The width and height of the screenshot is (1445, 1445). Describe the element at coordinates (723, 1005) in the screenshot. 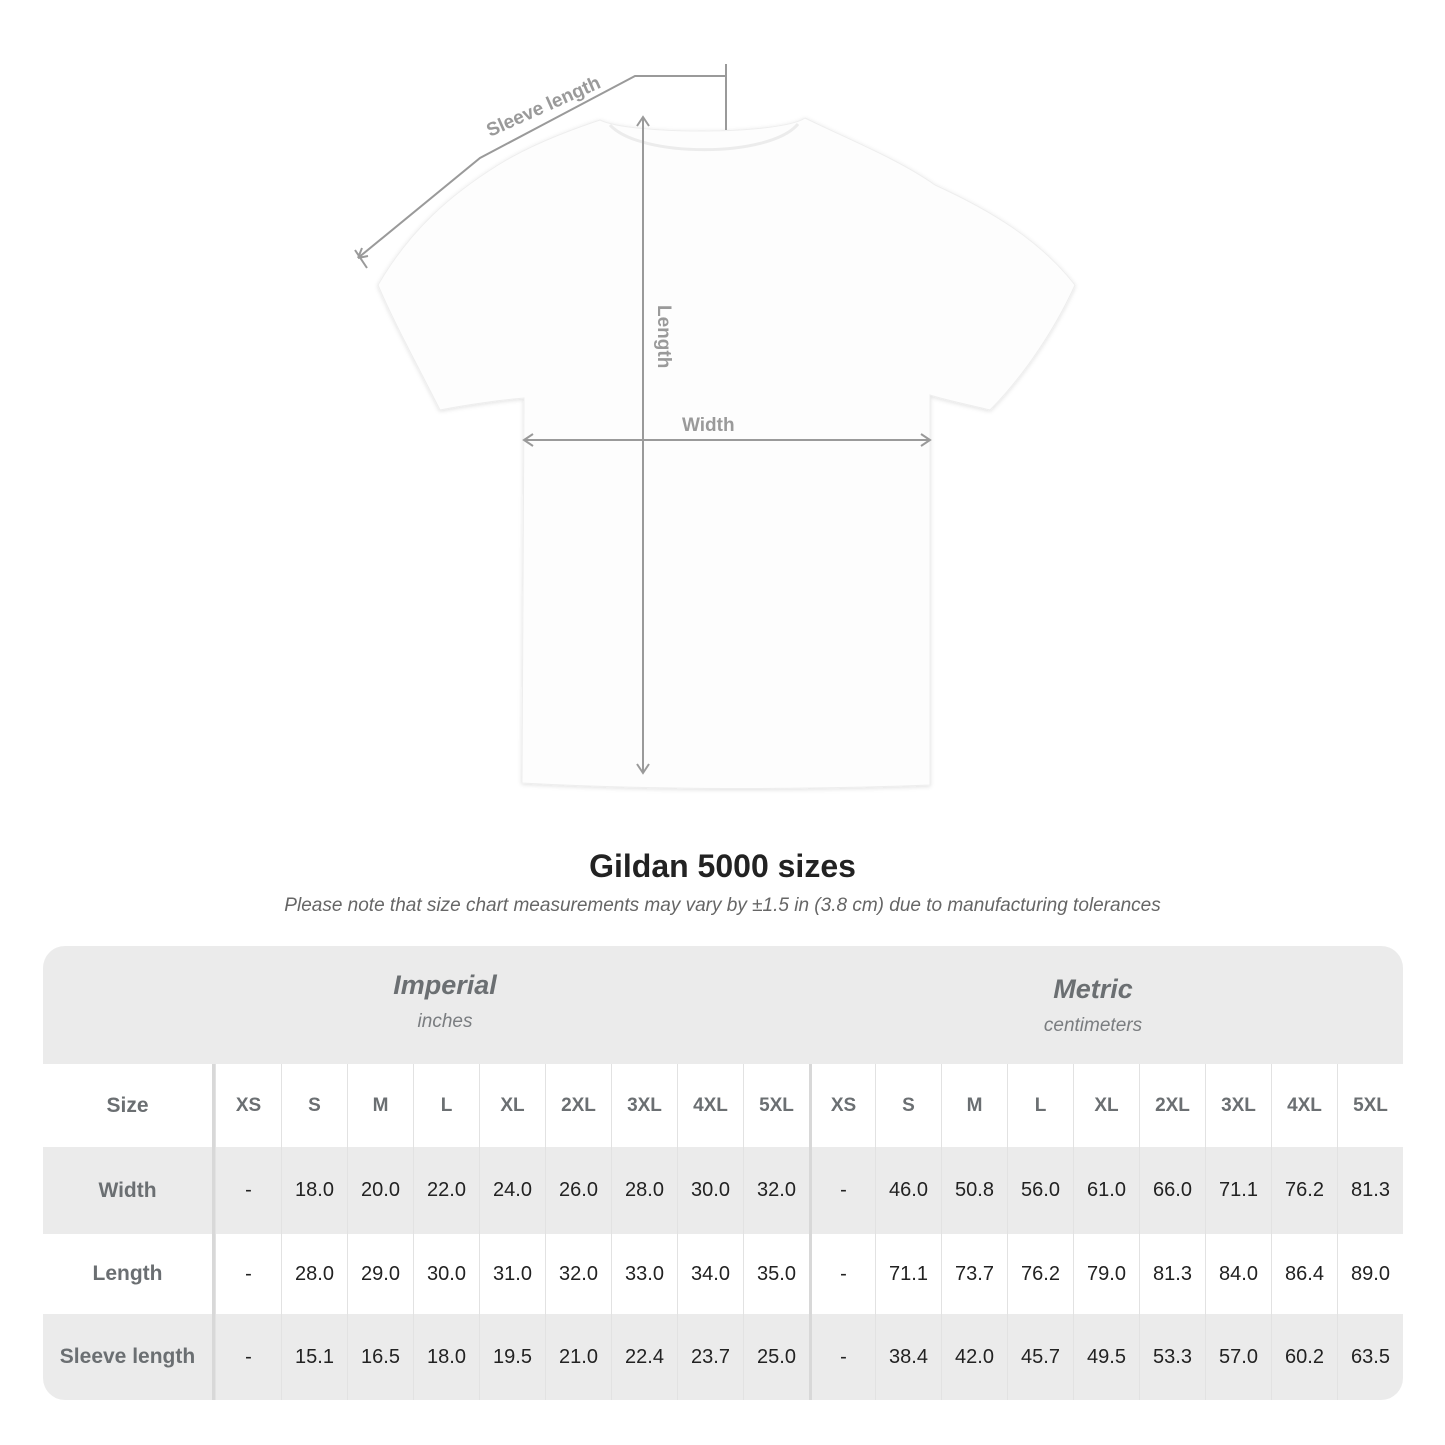

I see `unit-header: Imperial inches Metric centimeters` at that location.